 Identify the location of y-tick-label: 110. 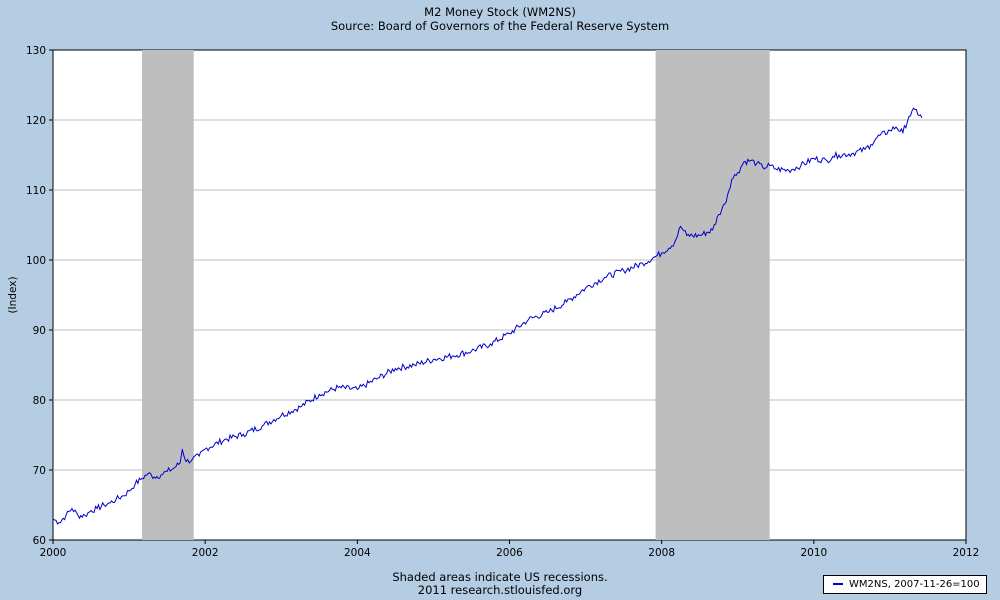
(36, 191).